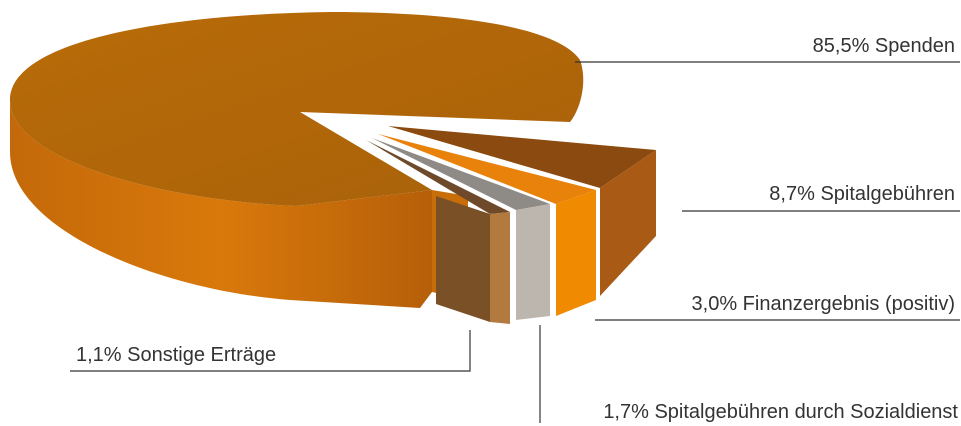 The width and height of the screenshot is (961, 426). What do you see at coordinates (576, 253) in the screenshot?
I see `slice-finanzergebnis-side` at bounding box center [576, 253].